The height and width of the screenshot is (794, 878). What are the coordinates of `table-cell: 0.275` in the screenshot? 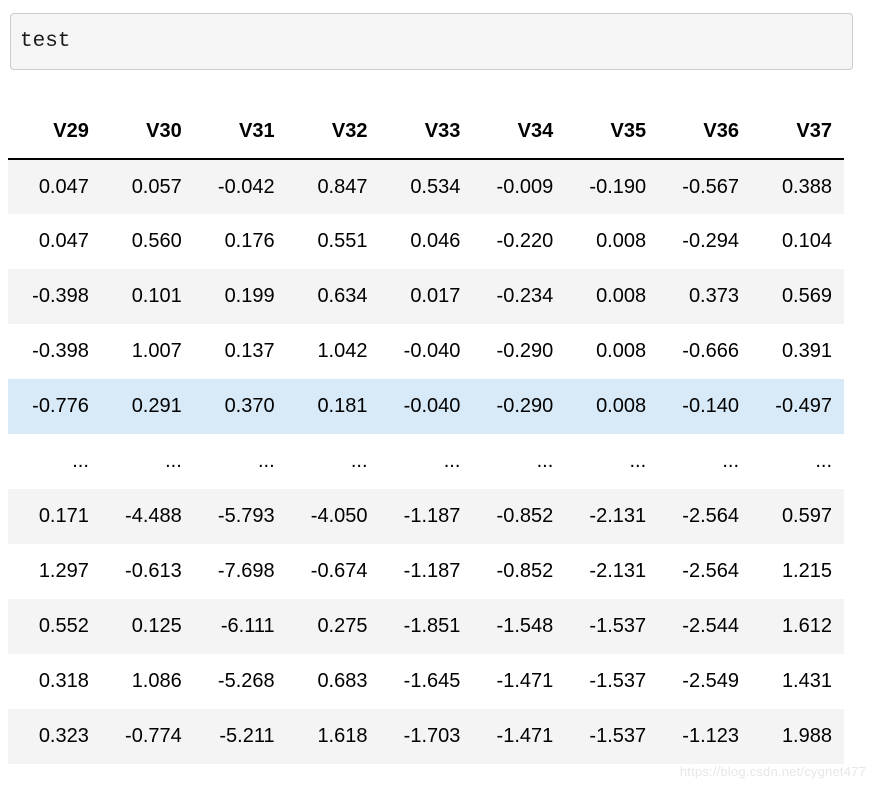 It's located at (342, 626).